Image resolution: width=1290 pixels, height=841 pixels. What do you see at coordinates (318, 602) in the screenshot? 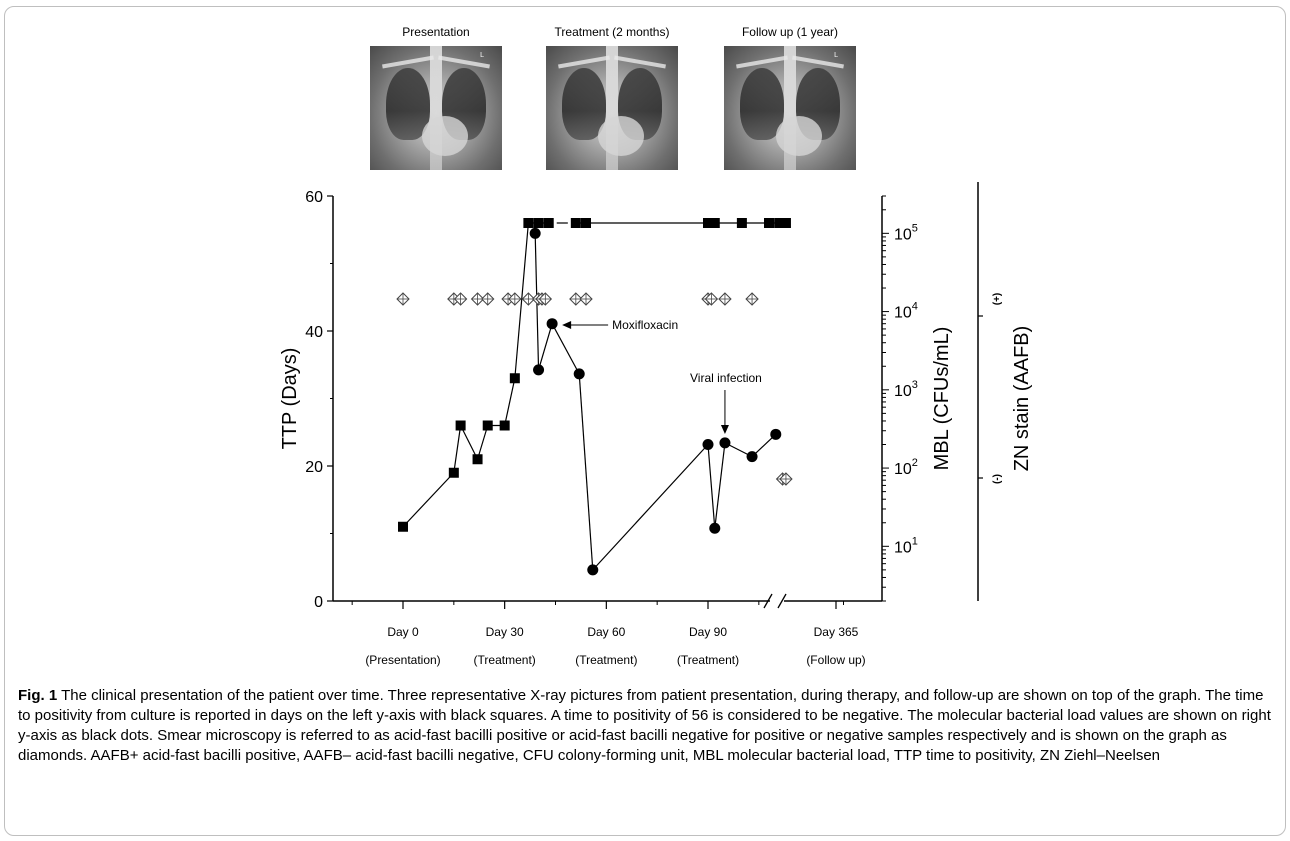
I see `left-axis-tick-label: 0` at bounding box center [318, 602].